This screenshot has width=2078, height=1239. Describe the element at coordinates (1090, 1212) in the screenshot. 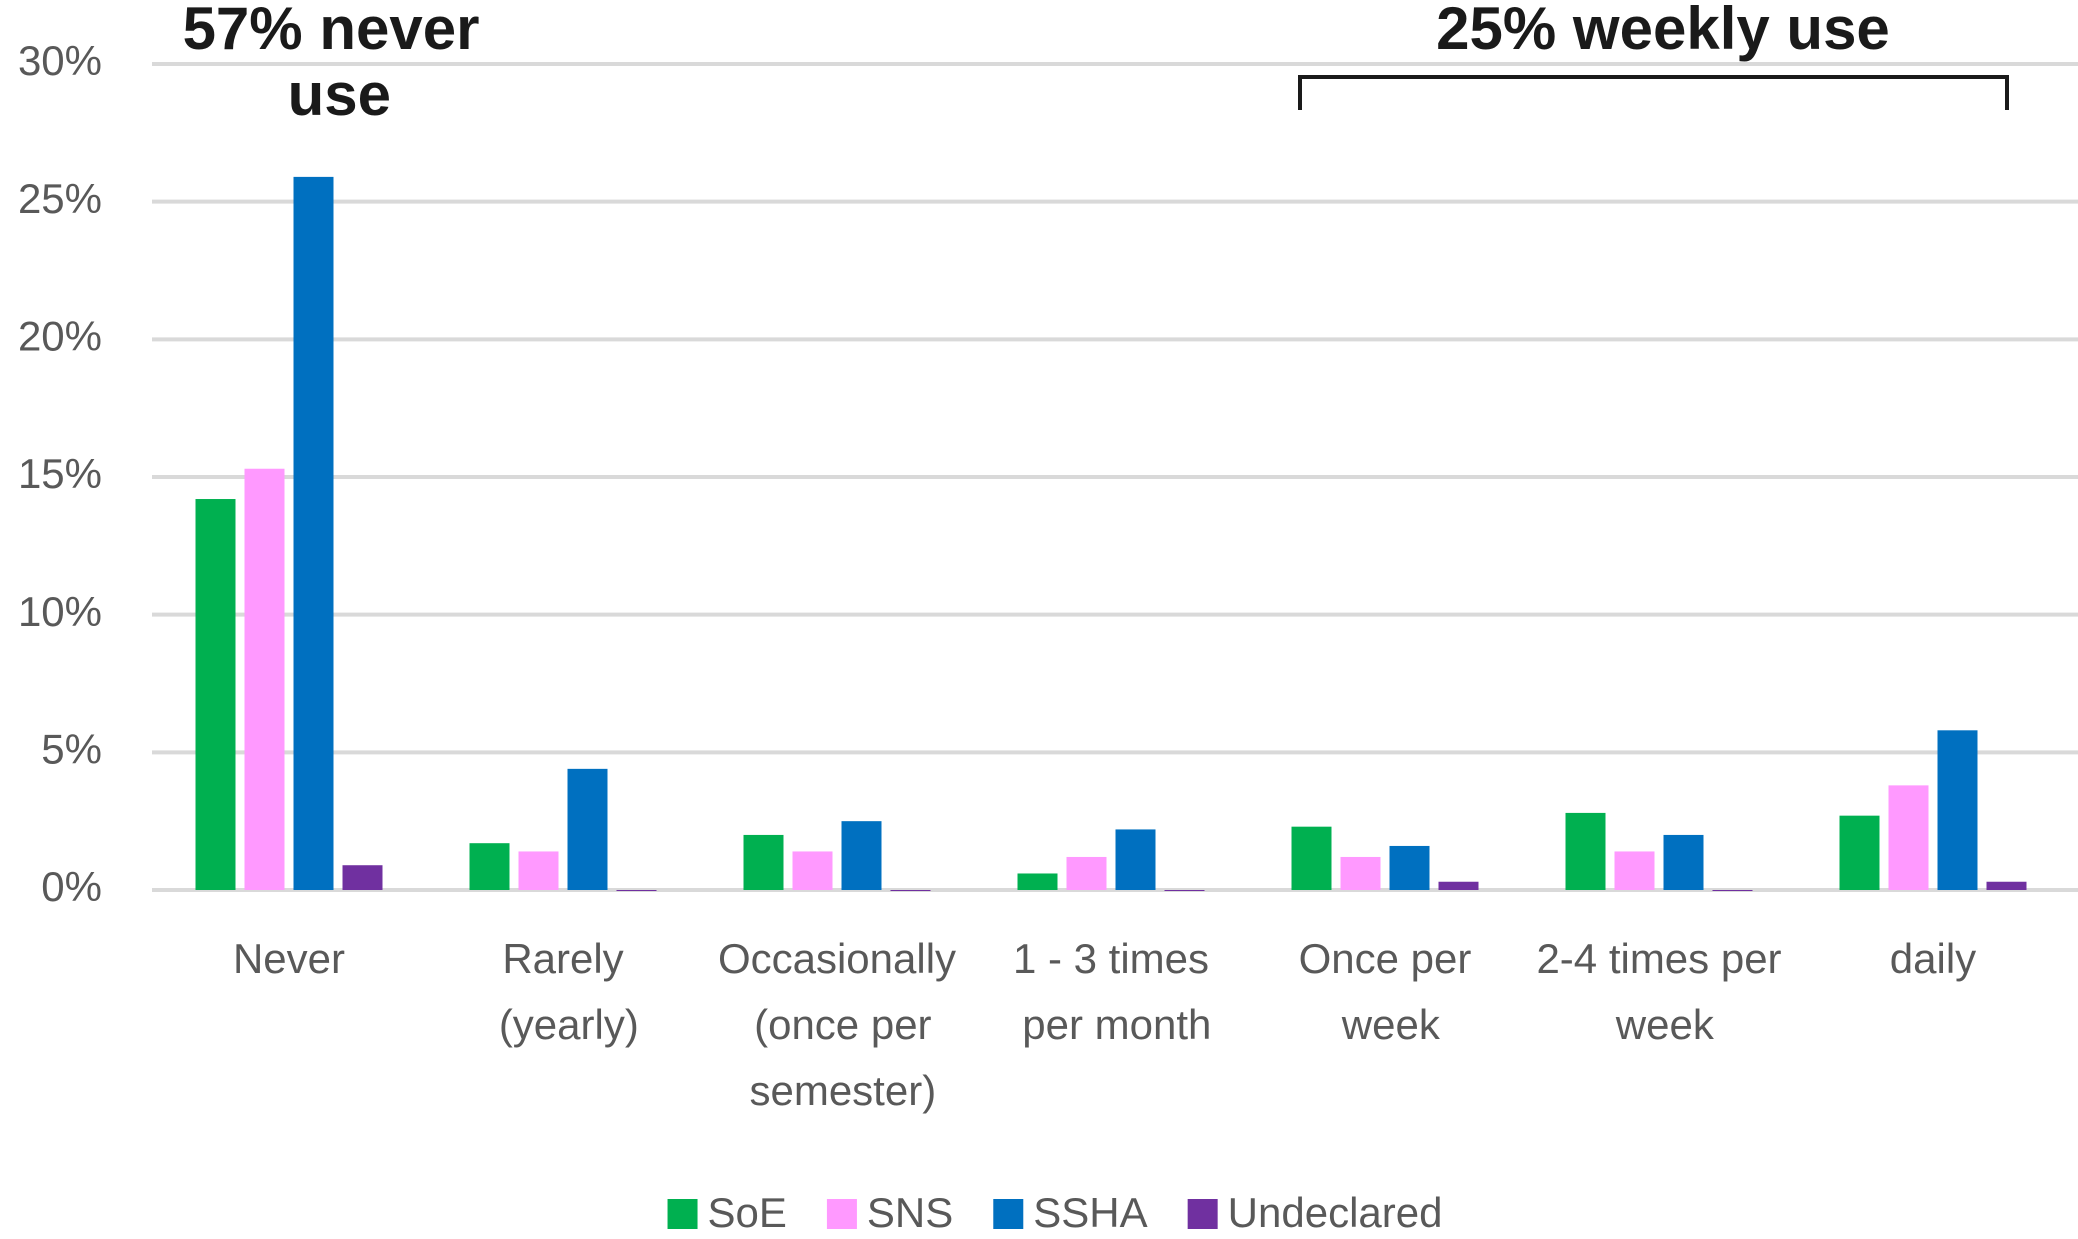

I see `legend-label: SSHA` at that location.